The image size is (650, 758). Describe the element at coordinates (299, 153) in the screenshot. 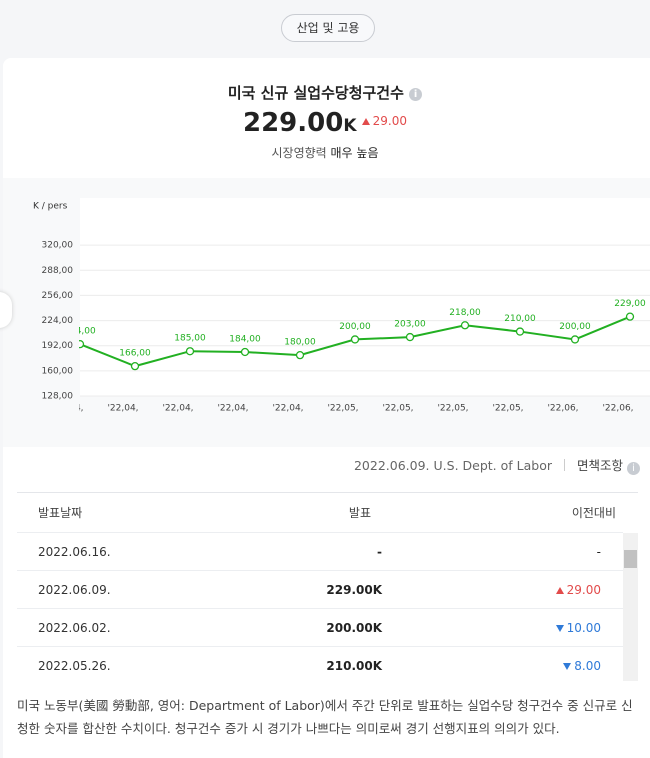

I see `impact-label: 시장영향력` at that location.